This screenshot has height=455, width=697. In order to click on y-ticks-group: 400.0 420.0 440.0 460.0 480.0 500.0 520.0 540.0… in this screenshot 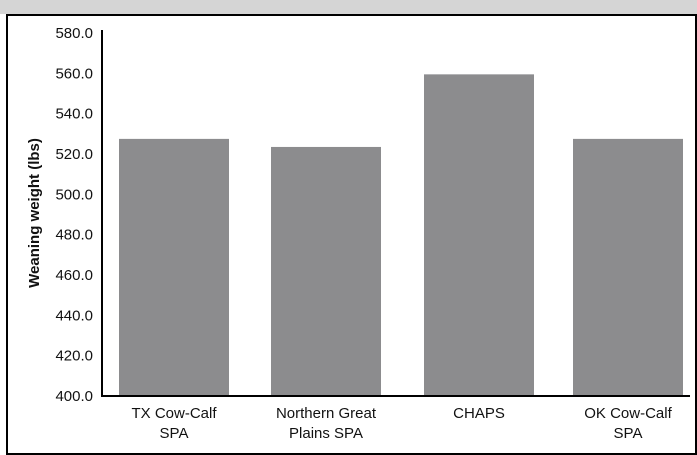, I will do `click(74, 215)`.